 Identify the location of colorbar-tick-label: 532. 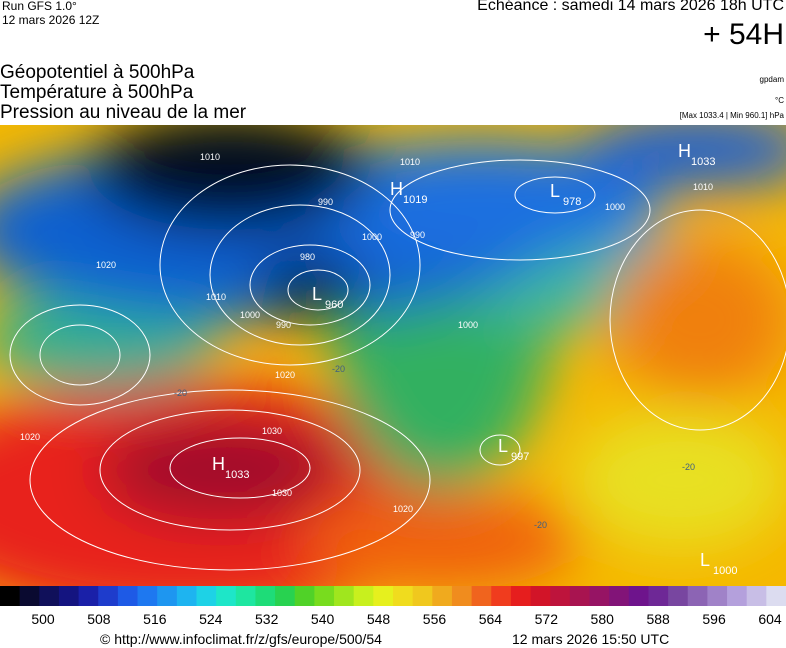
(267, 619).